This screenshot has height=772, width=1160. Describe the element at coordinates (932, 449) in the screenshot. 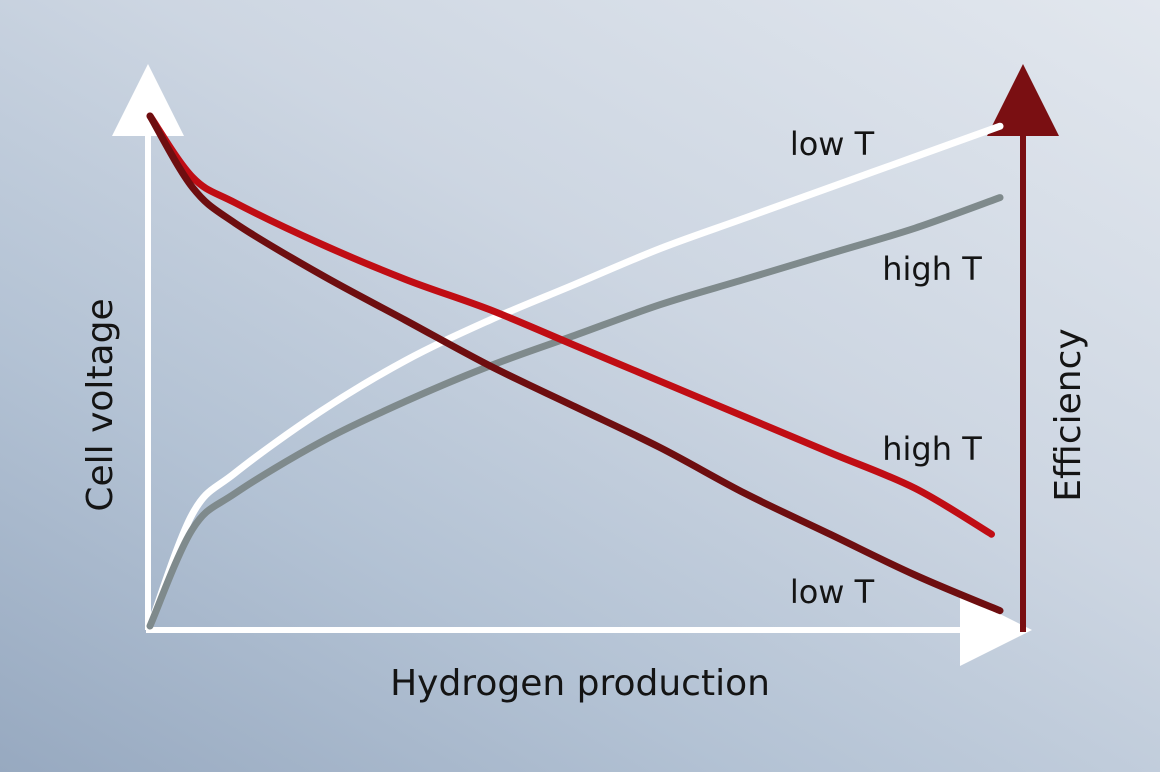

I see `series-label-voltage-high-t: high T` at that location.